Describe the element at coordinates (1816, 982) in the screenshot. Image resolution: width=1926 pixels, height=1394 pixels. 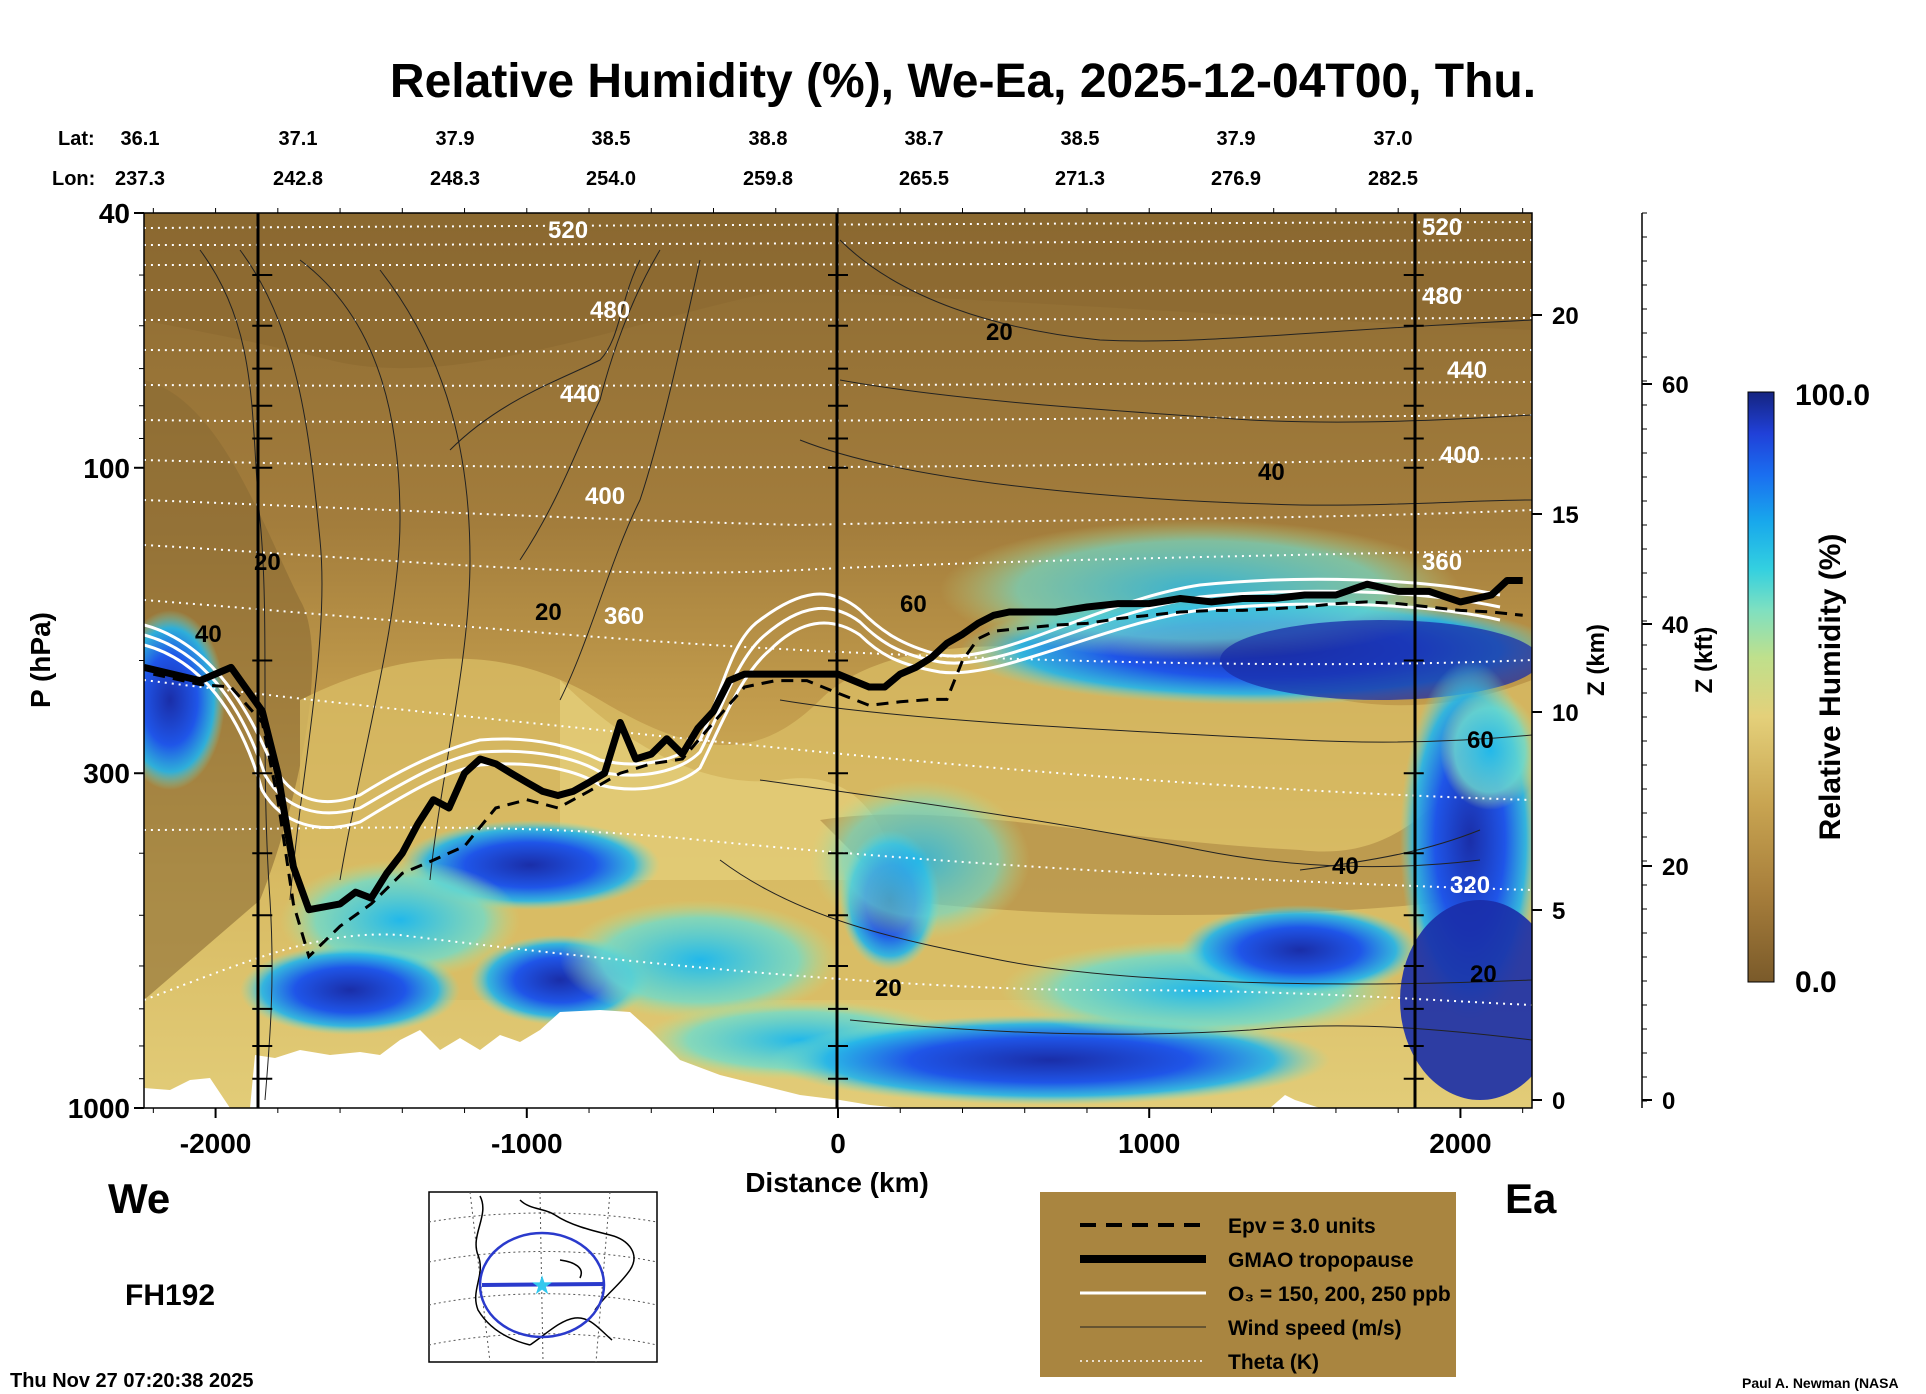
I see `colorbar-min: 0.0` at that location.